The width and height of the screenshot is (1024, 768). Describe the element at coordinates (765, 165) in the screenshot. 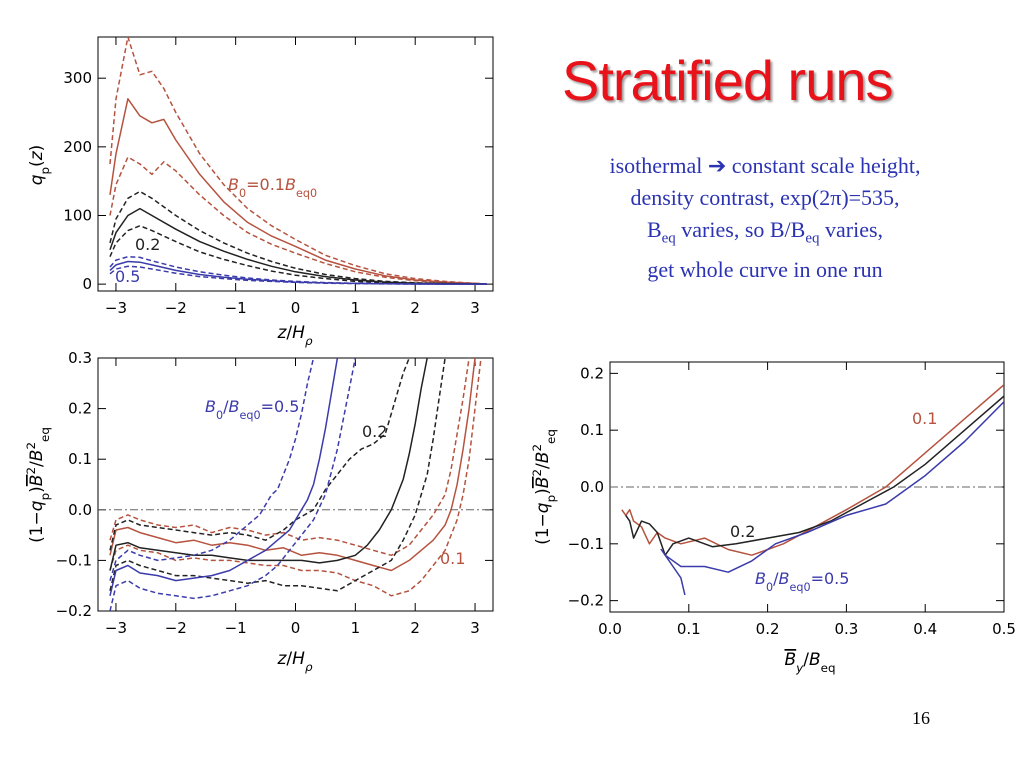

I see `notes-line-1: isothermal ➔ constant scale height,` at that location.